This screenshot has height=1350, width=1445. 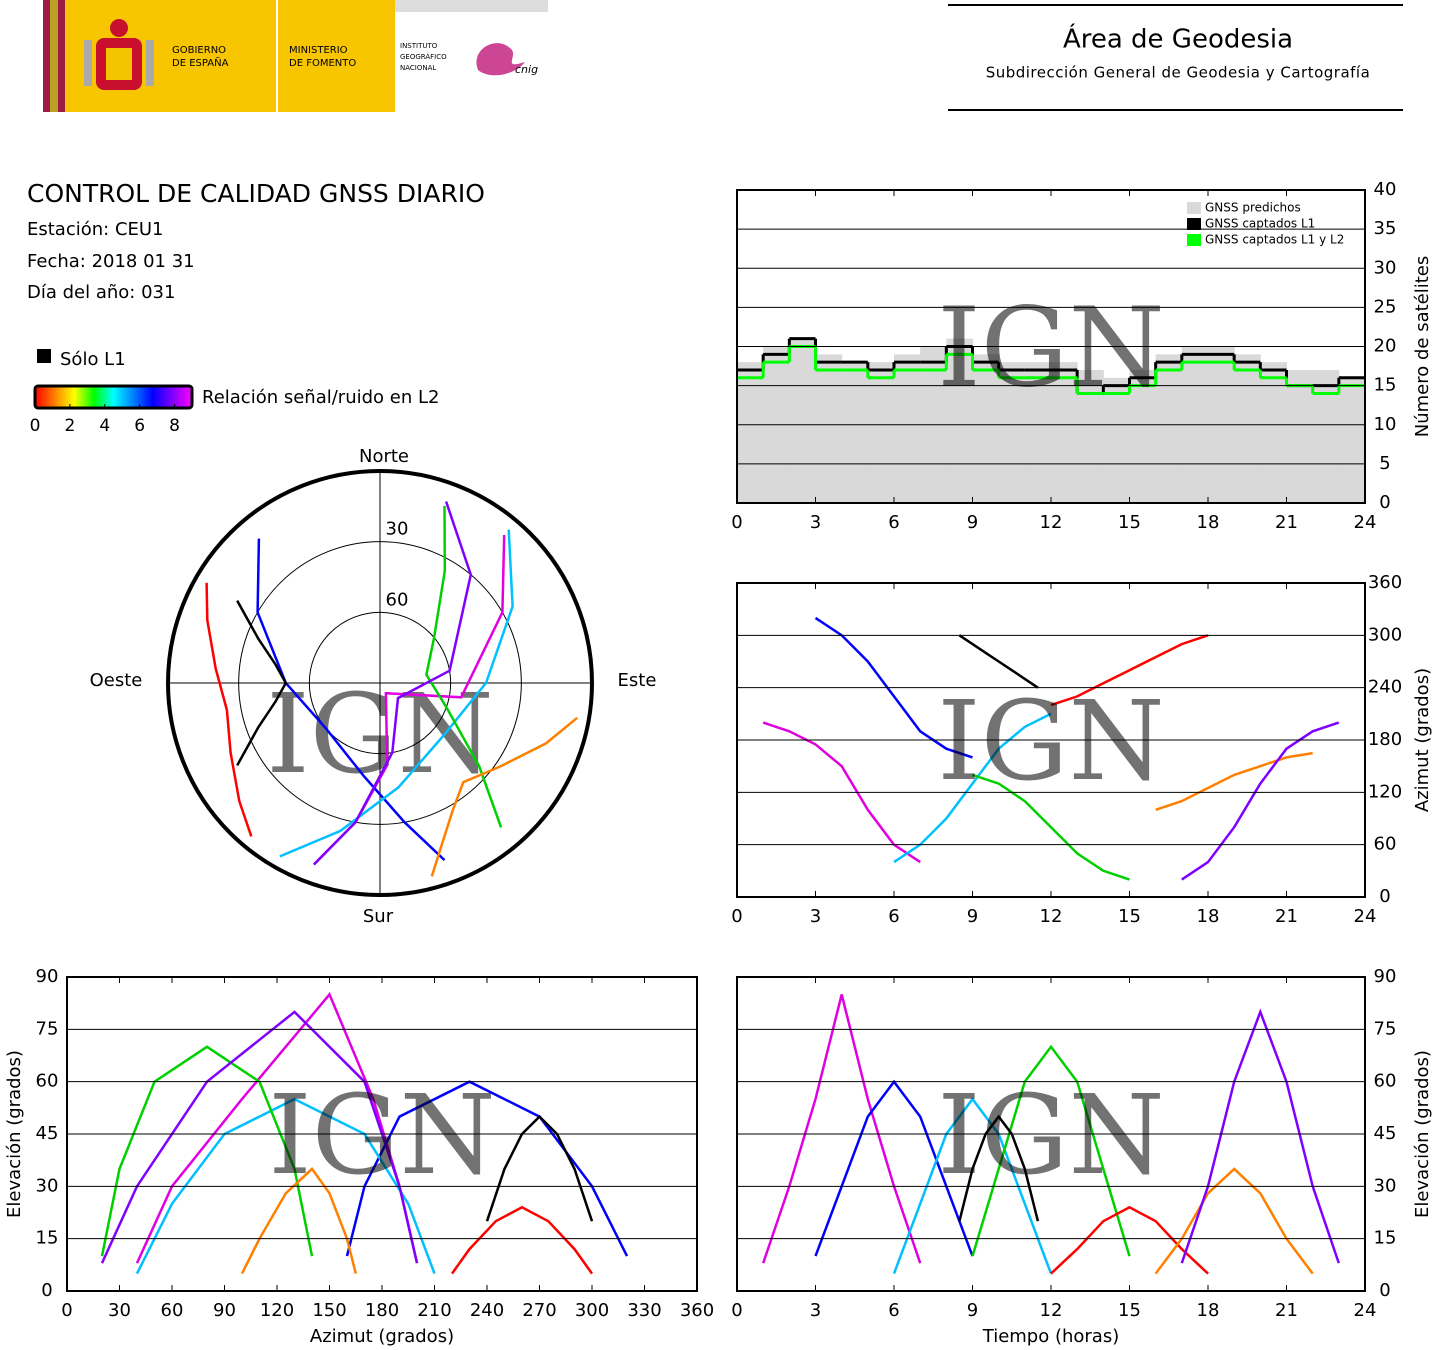 I want to click on y-tick-label: 10, so click(x=1385, y=424).